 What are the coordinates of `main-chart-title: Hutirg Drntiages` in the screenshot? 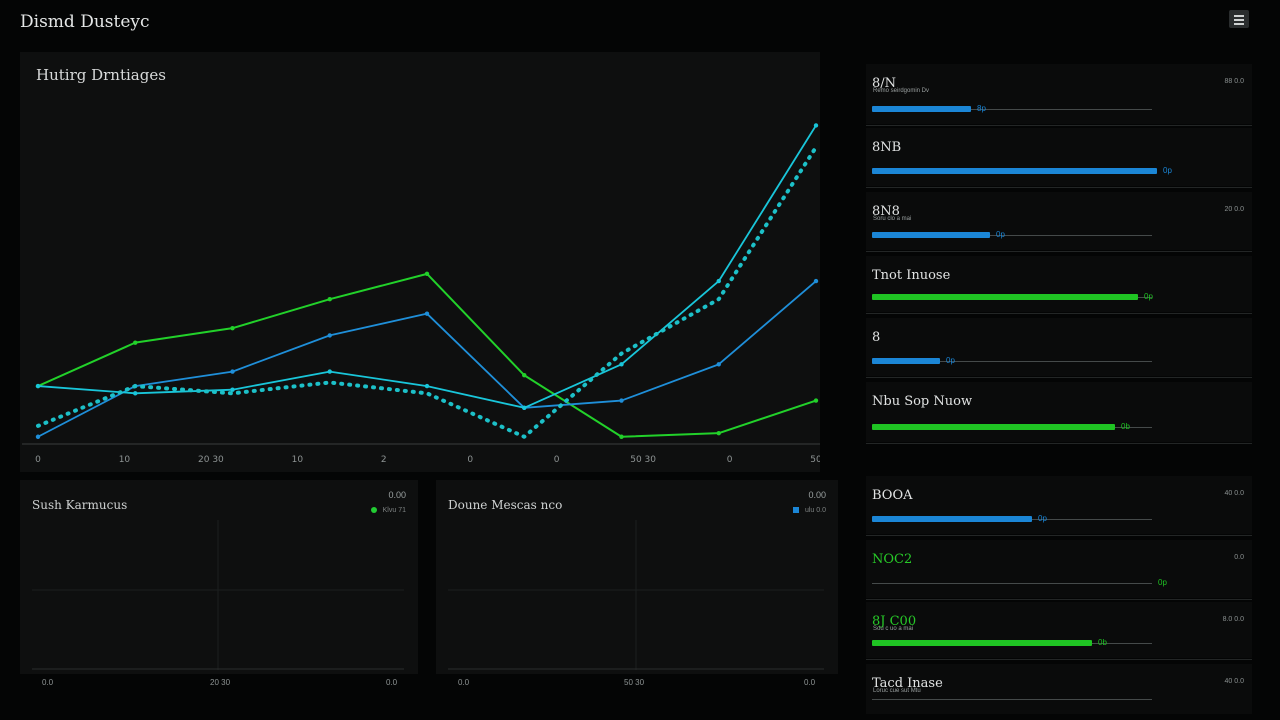 It's located at (101, 75).